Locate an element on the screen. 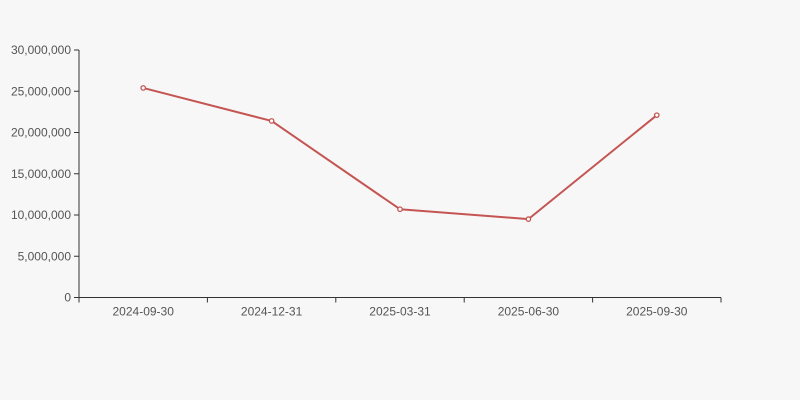 Image resolution: width=800 pixels, height=400 pixels. x-axis-tick-label: 2025-09-30 is located at coordinates (657, 312).